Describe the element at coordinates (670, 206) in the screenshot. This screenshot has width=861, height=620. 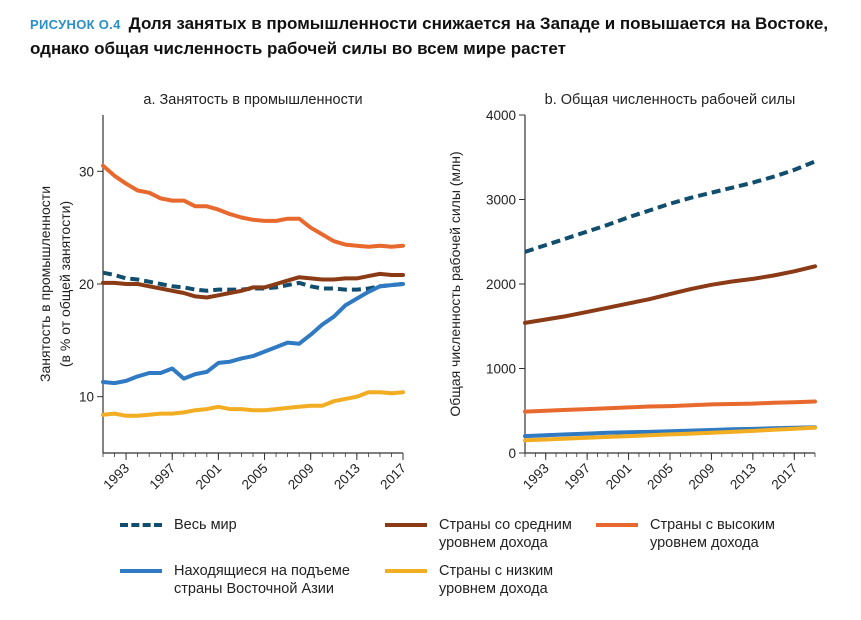
I see `panel-b-series-world` at that location.